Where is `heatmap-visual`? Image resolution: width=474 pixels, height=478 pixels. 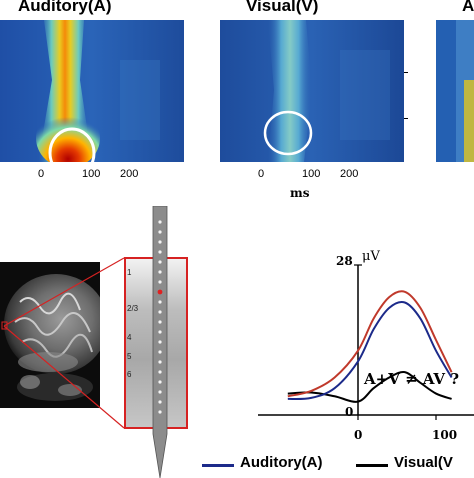
heatmap-visual is located at coordinates (312, 91).